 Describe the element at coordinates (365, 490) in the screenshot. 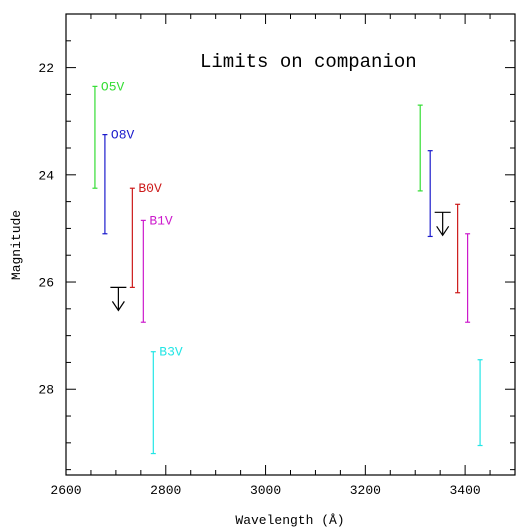

I see `x-tick-label: 3200` at that location.